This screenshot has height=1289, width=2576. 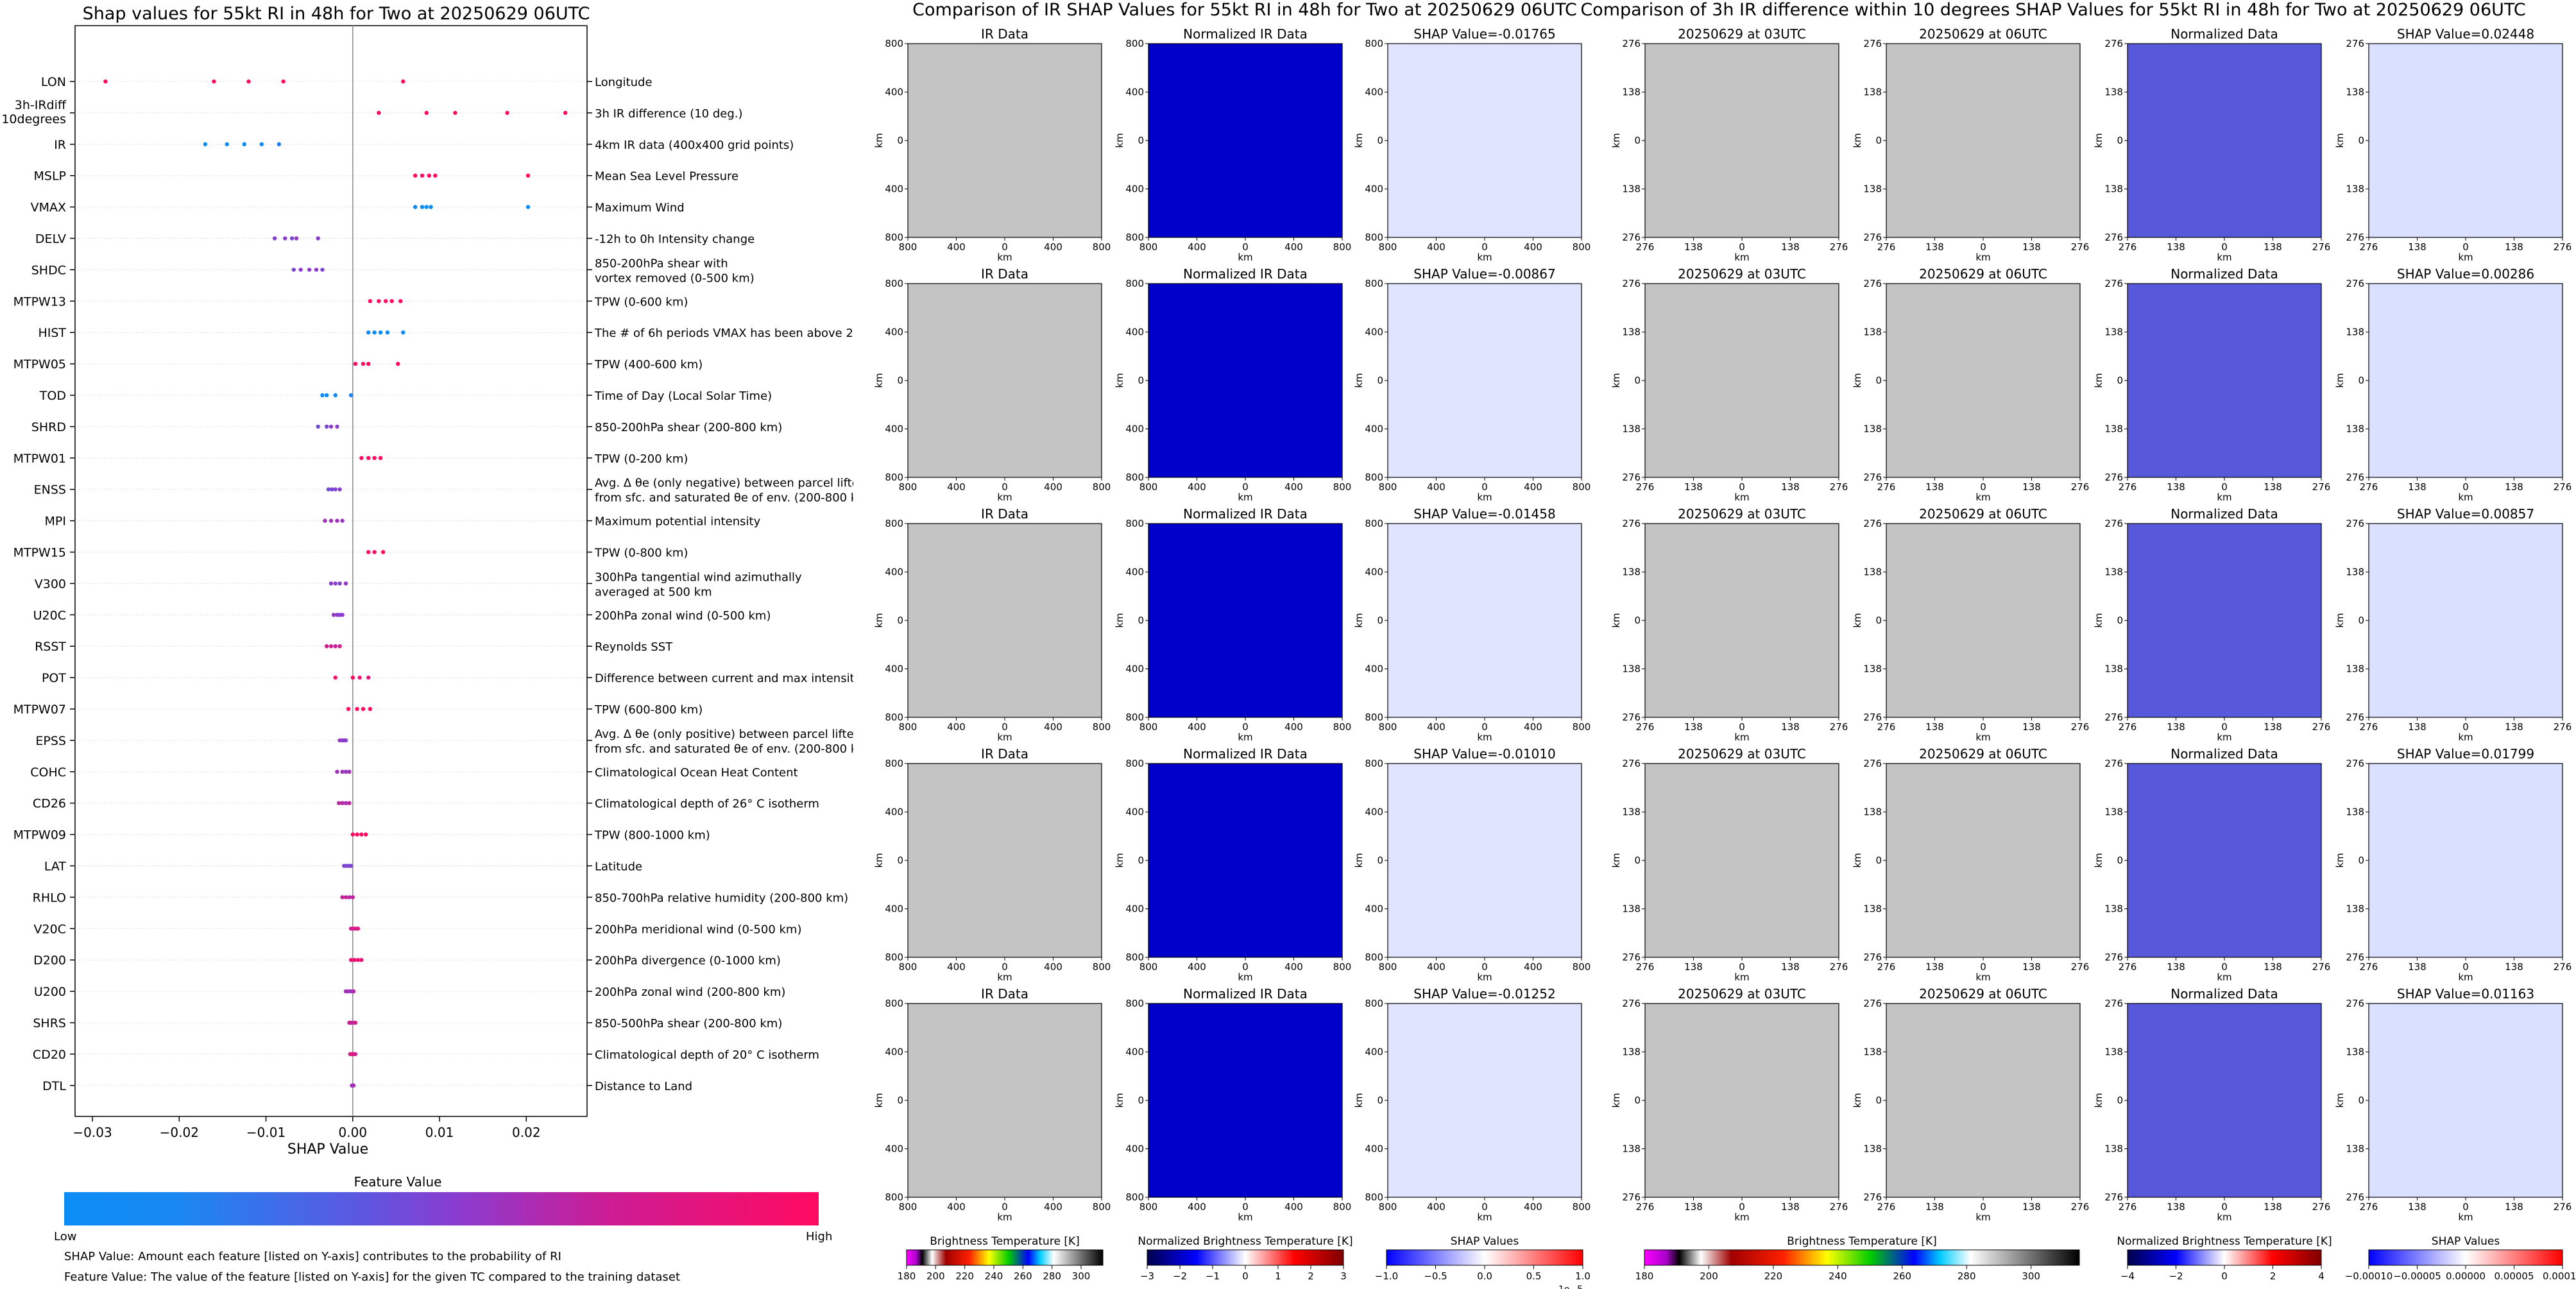 What do you see at coordinates (2224, 1241) in the screenshot?
I see `colorbar-label: Normalized Brightness Temperature [K]` at bounding box center [2224, 1241].